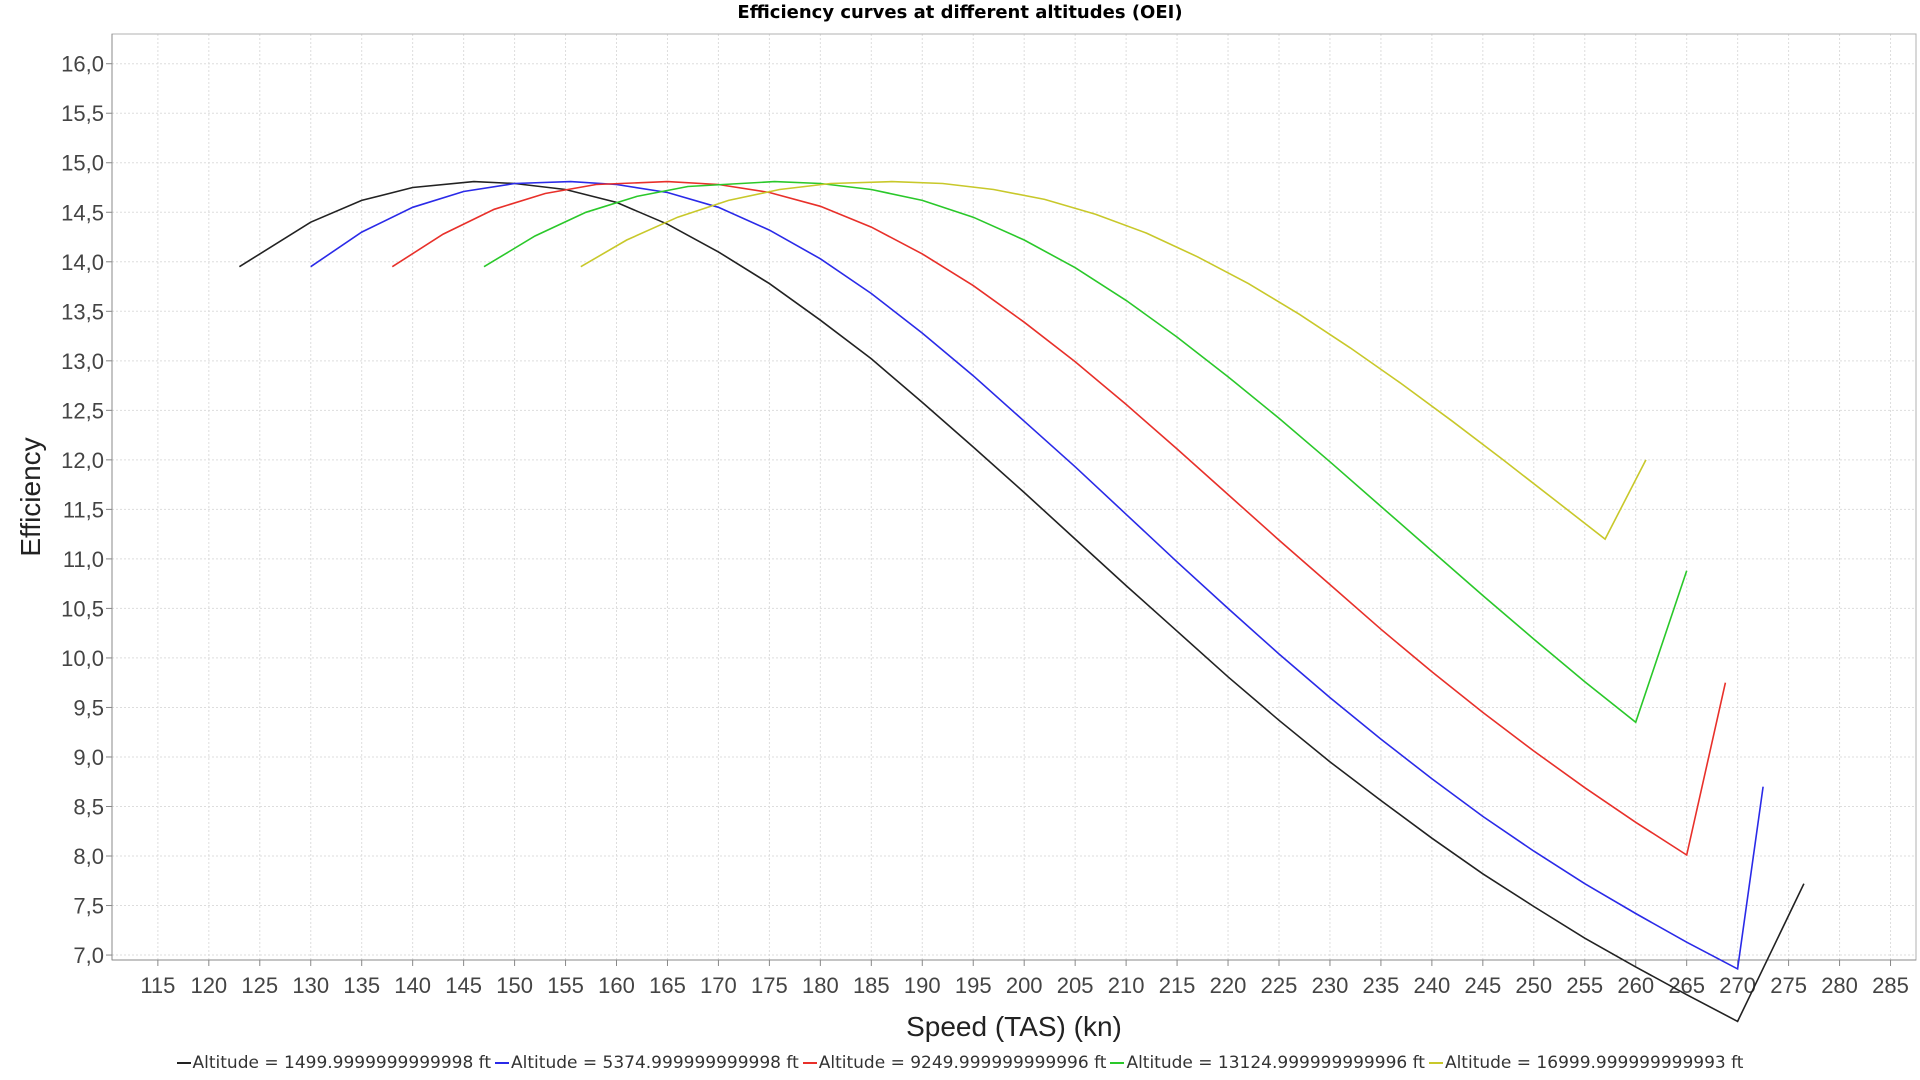 This screenshot has width=1920, height=1080. I want to click on x-tick-label: 210, so click(1126, 985).